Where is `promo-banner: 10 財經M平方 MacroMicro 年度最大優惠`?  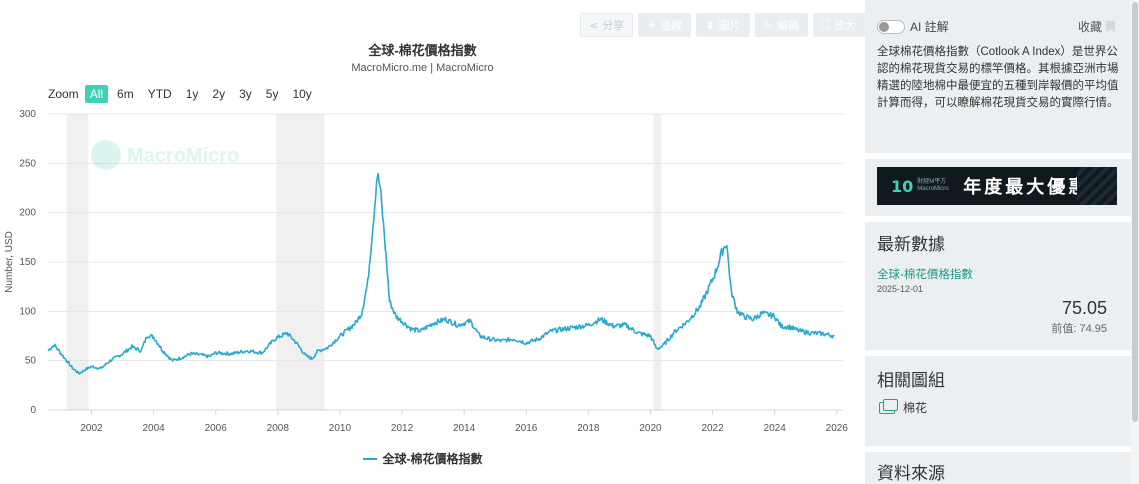 promo-banner: 10 財經M平方 MacroMicro 年度最大優惠 is located at coordinates (997, 186).